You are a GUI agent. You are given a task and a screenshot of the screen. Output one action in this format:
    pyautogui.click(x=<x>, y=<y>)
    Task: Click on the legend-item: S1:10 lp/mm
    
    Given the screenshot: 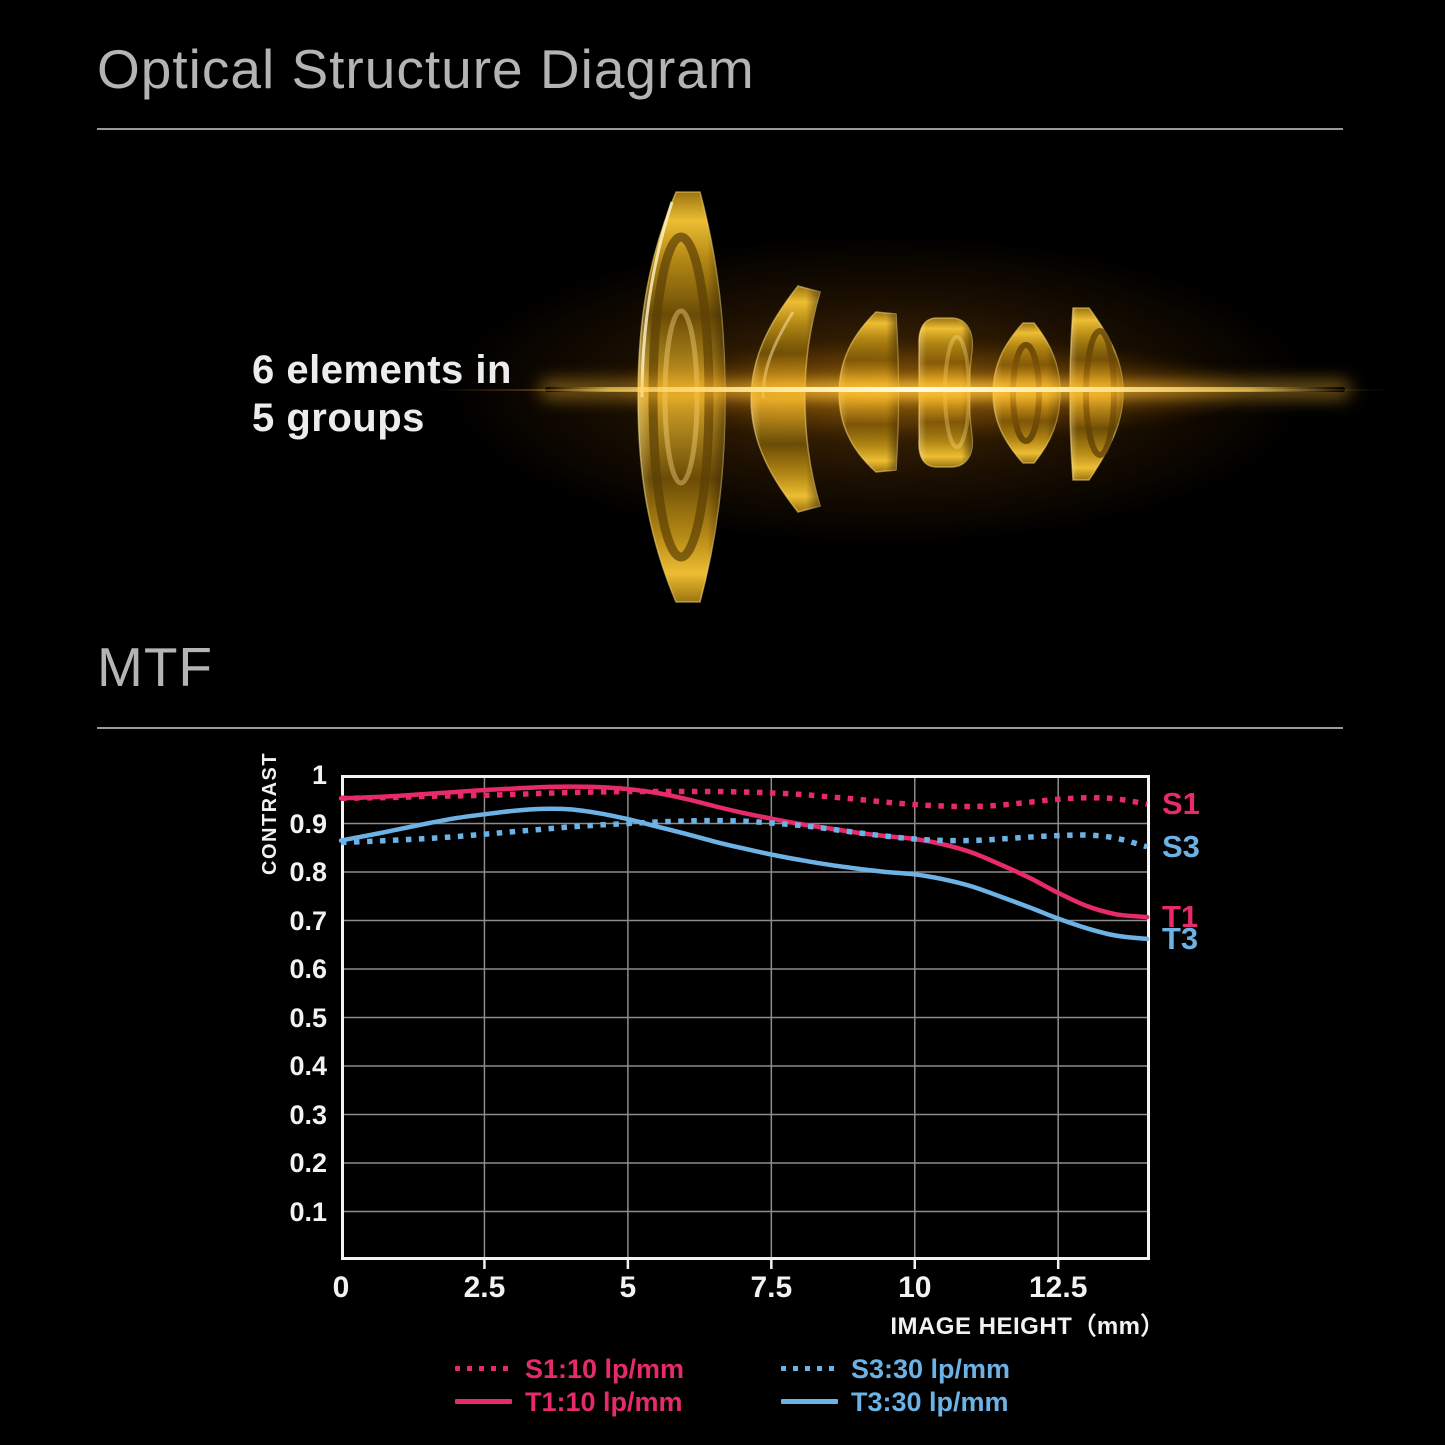 What is the action you would take?
    pyautogui.click(x=618, y=1368)
    